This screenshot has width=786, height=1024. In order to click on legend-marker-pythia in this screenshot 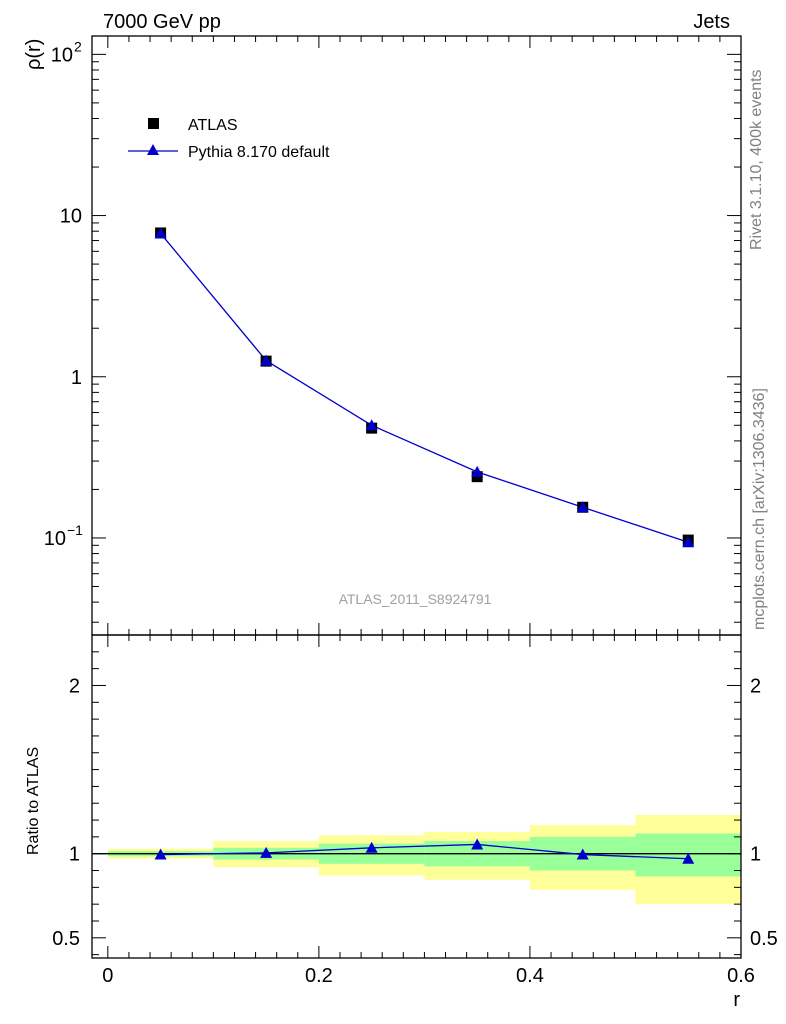, I will do `click(153, 149)`.